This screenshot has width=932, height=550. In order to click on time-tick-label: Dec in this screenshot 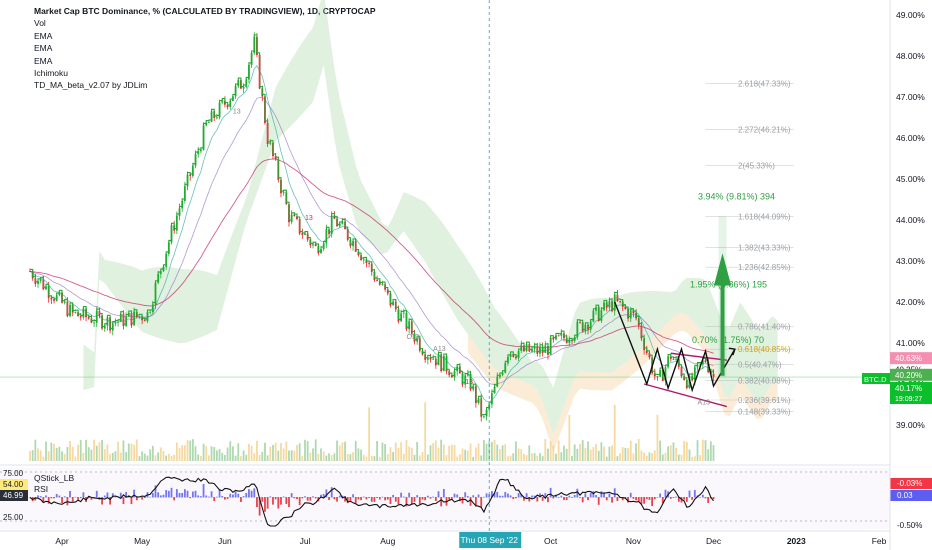, I will do `click(714, 541)`.